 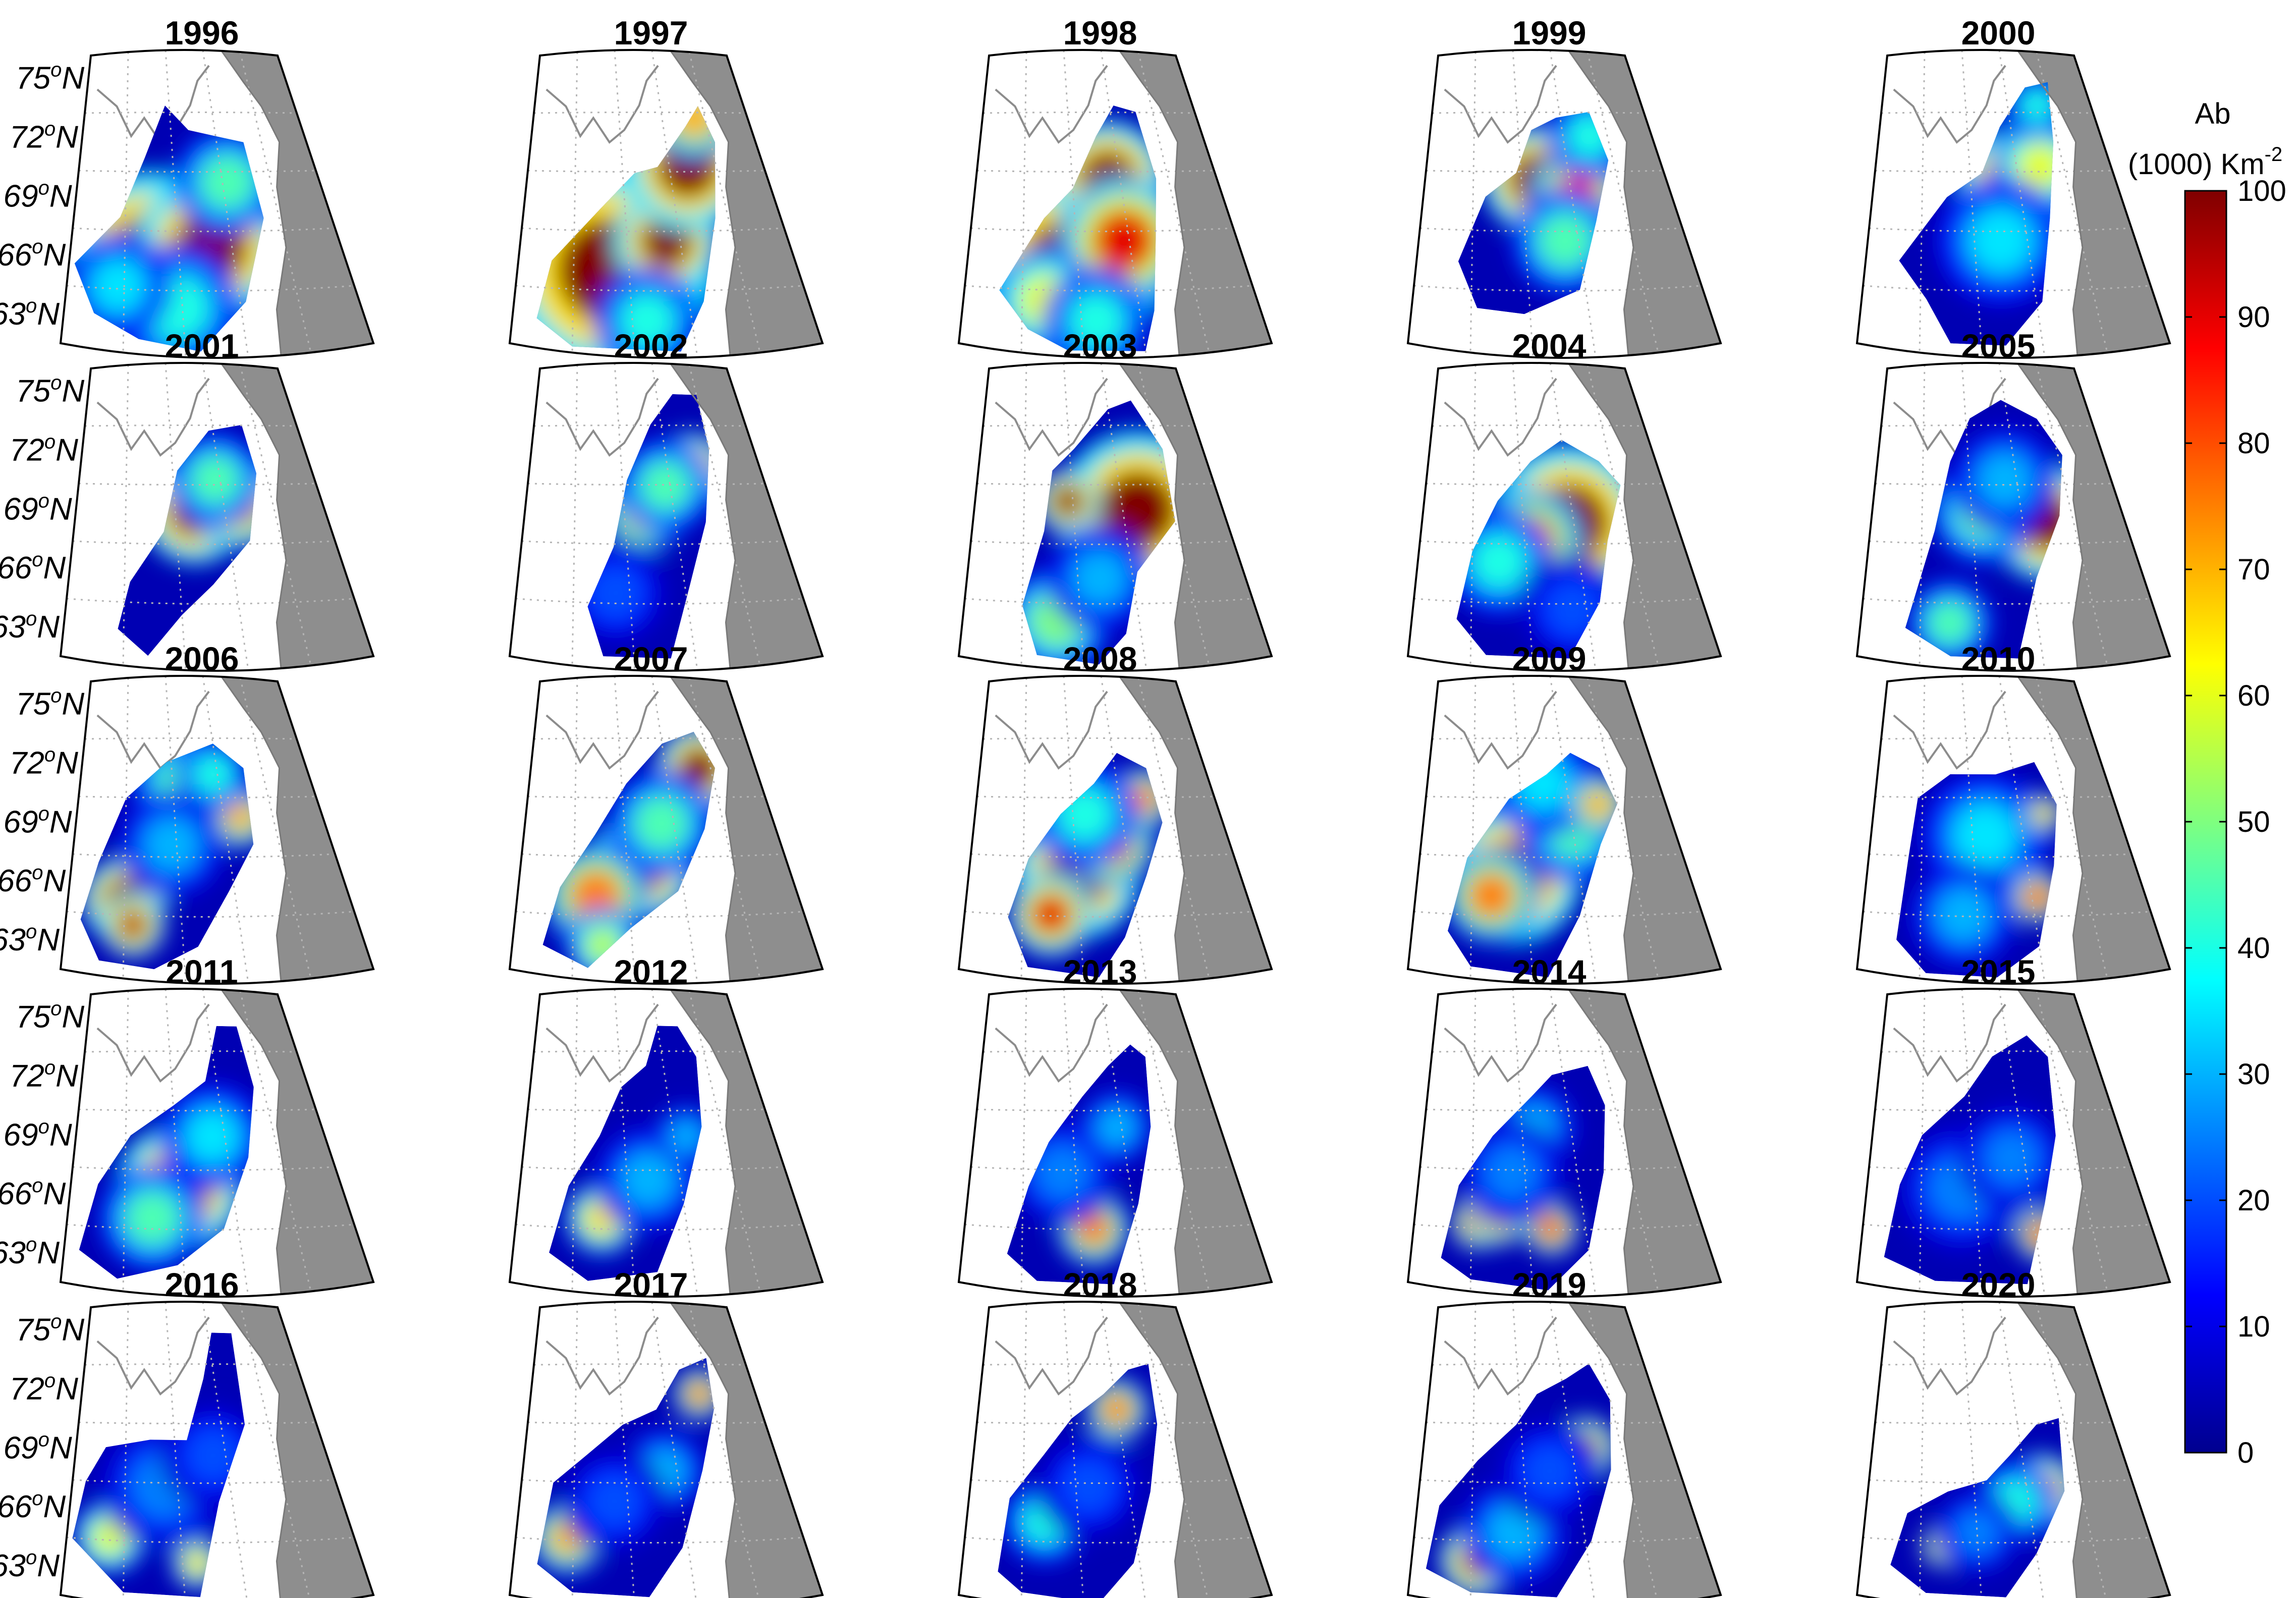 What do you see at coordinates (2094, 204) in the screenshot?
I see `land-2000` at bounding box center [2094, 204].